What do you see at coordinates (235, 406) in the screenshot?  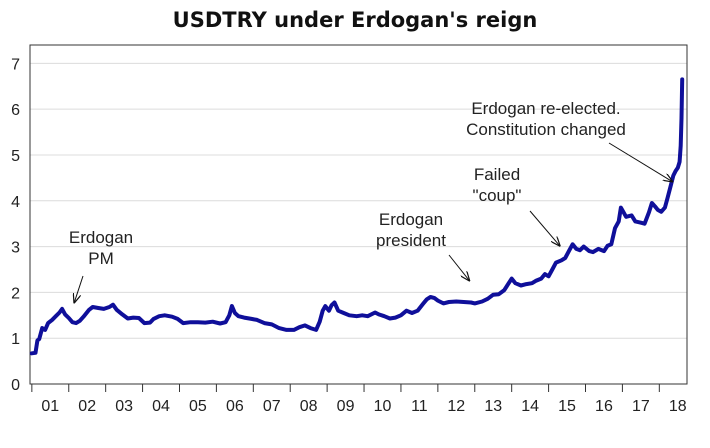 I see `x-tick-label: 06` at bounding box center [235, 406].